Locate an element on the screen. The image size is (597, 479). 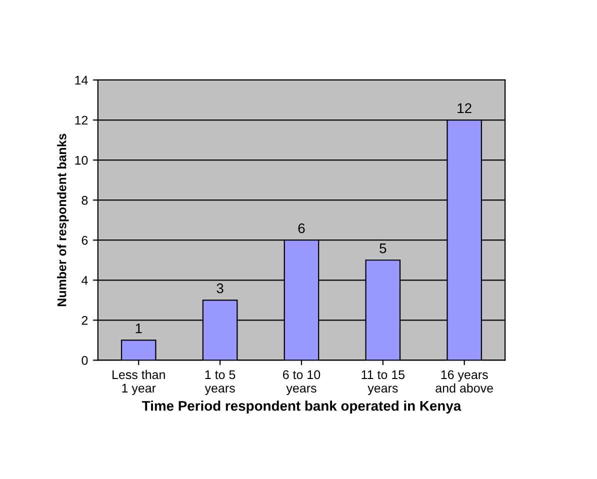
x-tick-label: 6 to 10 years is located at coordinates (301, 383).